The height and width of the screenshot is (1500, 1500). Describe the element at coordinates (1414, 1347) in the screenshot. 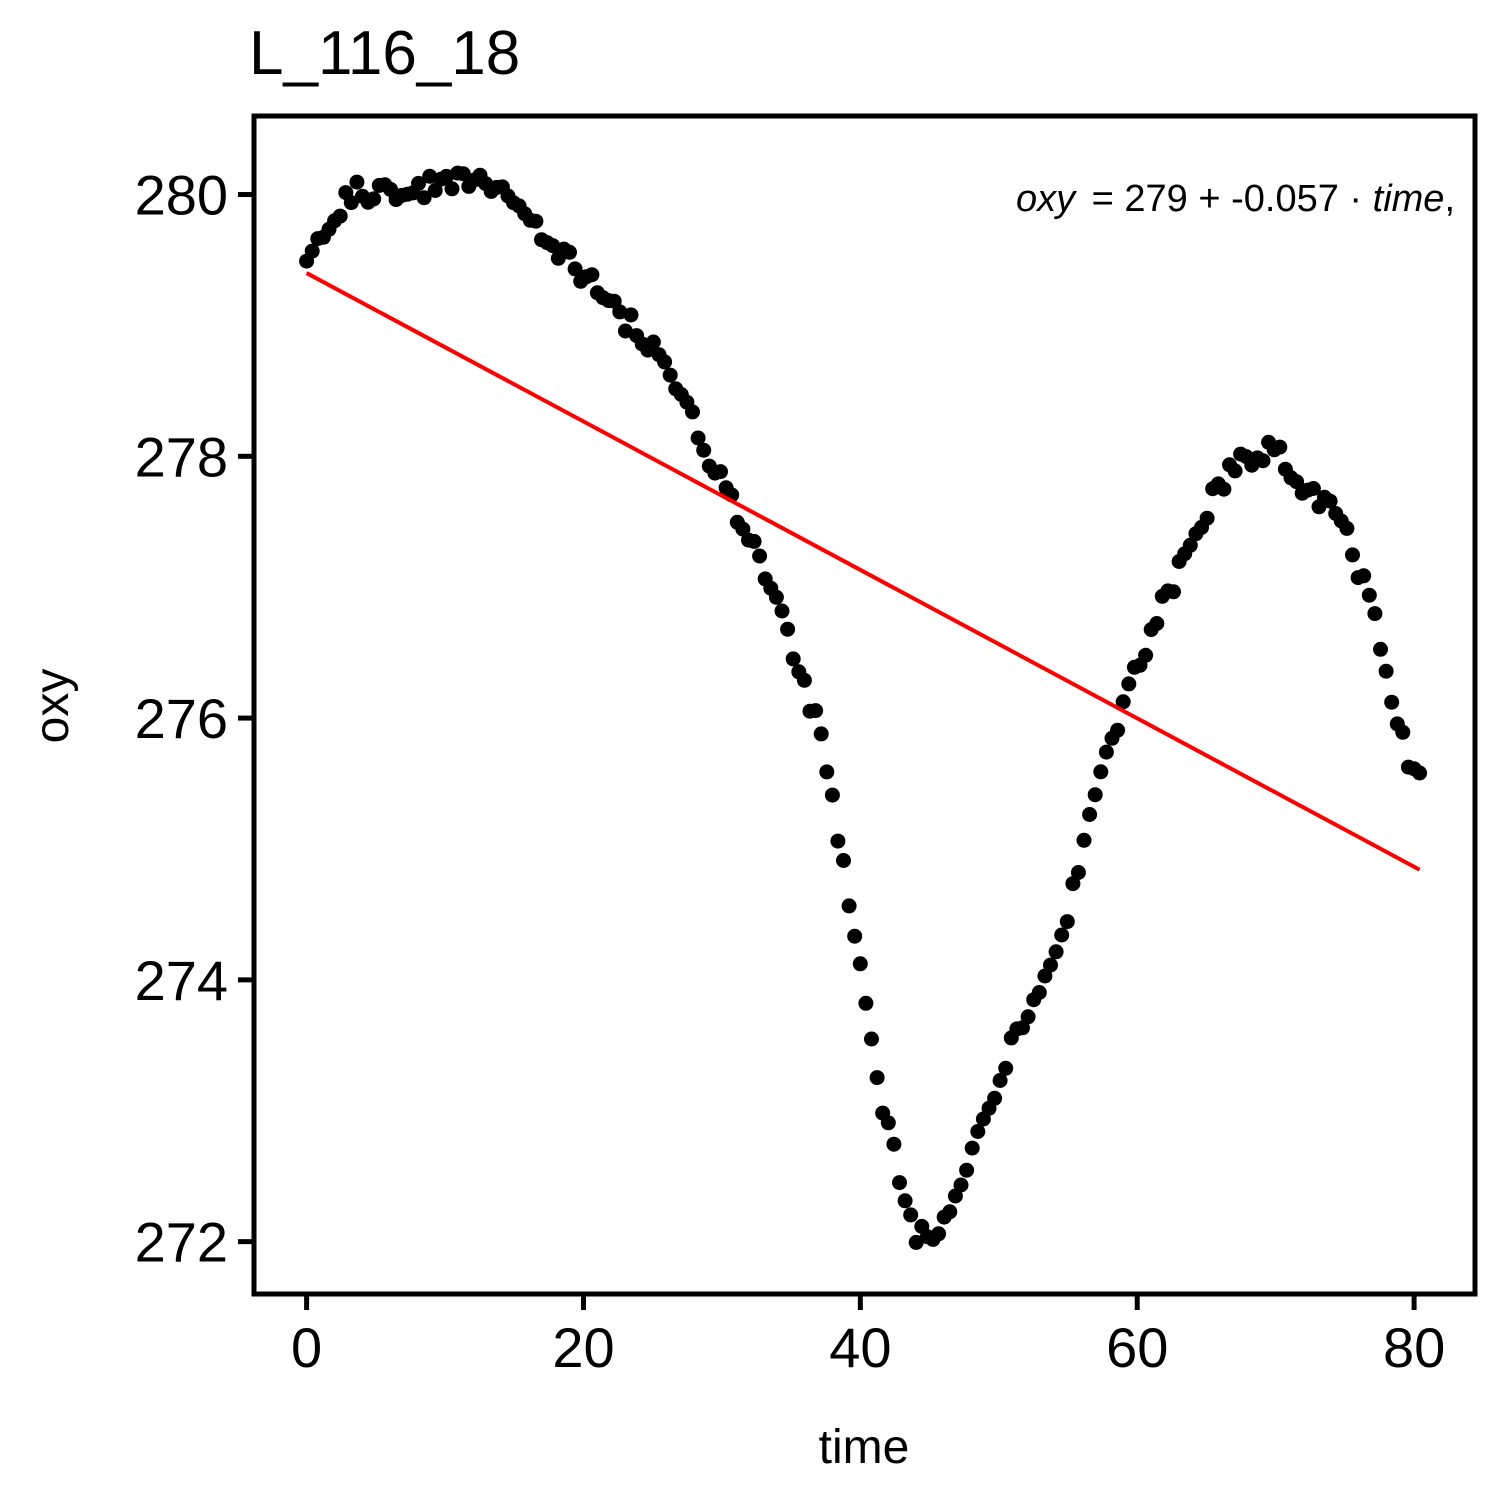

I see `x-tick-label: 80` at that location.